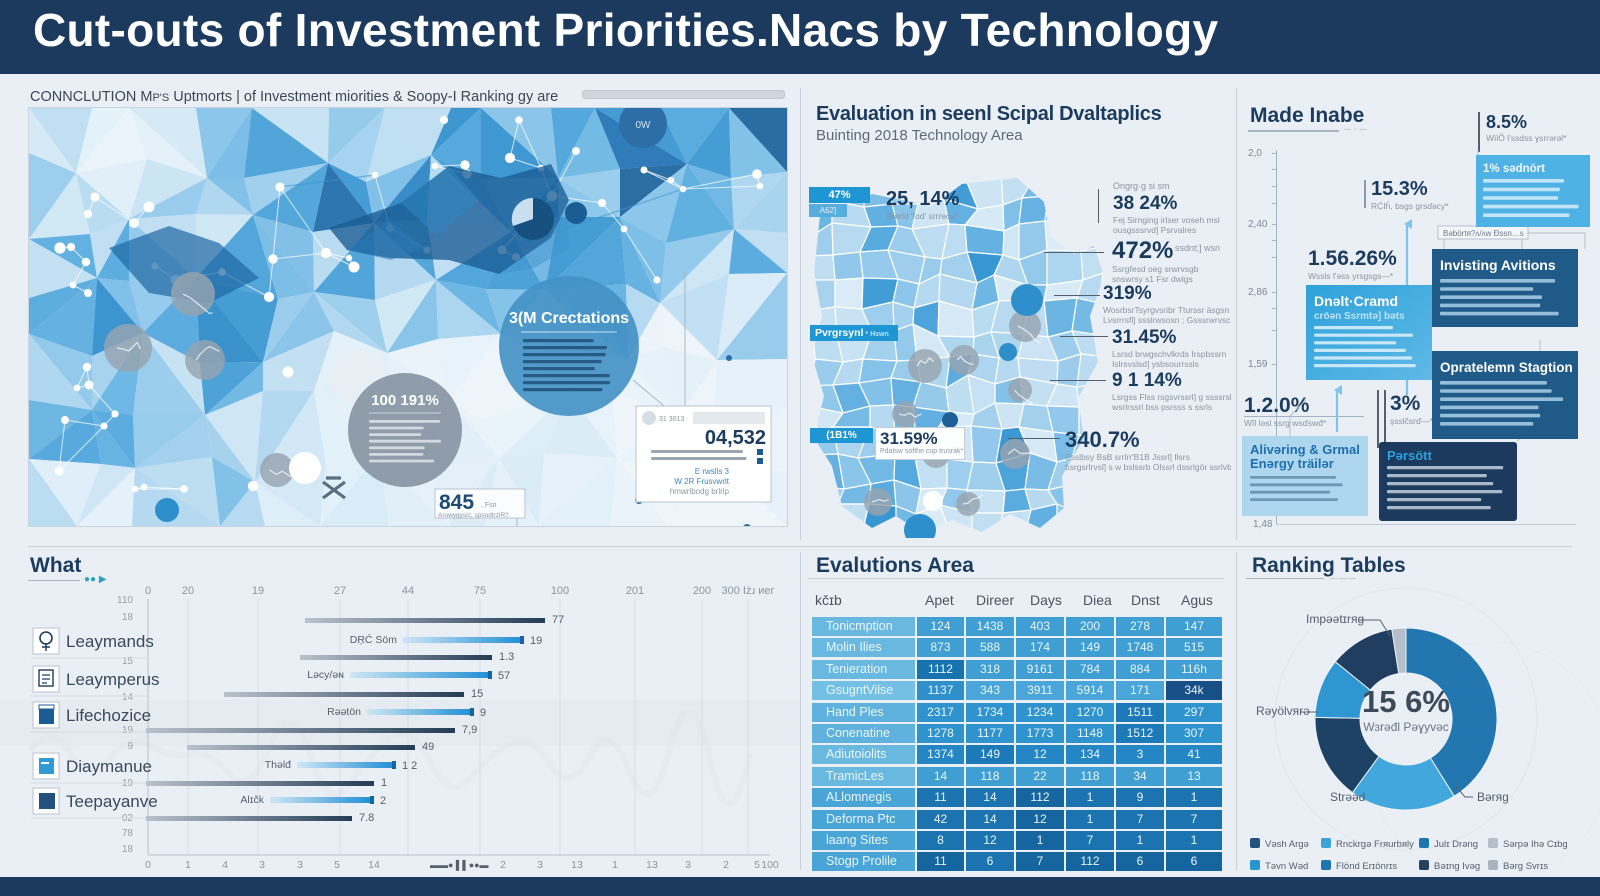 This screenshot has width=1600, height=896. I want to click on svg-text: Bərяg, so click(1493, 797).